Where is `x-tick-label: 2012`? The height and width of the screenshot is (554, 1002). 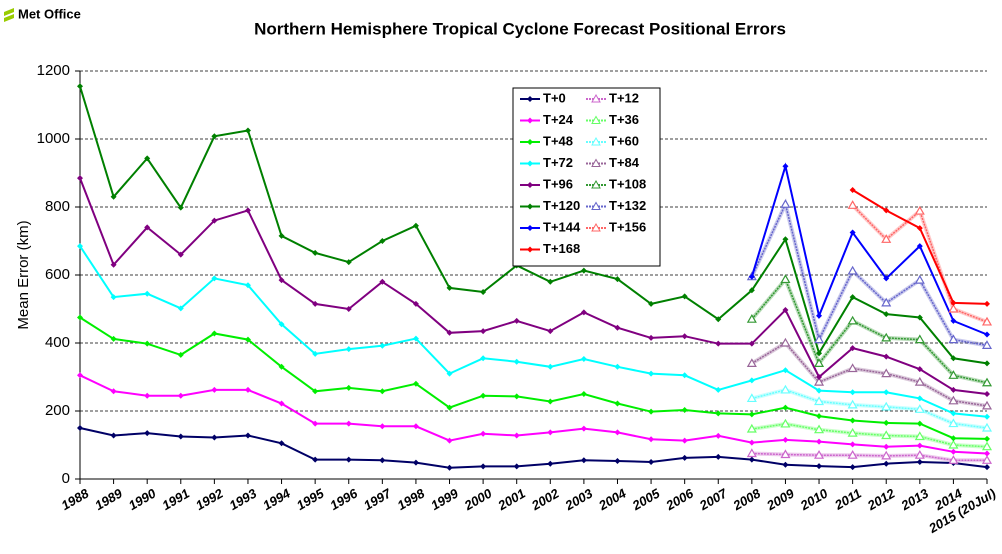 x-tick-label: 2012 is located at coordinates (881, 499).